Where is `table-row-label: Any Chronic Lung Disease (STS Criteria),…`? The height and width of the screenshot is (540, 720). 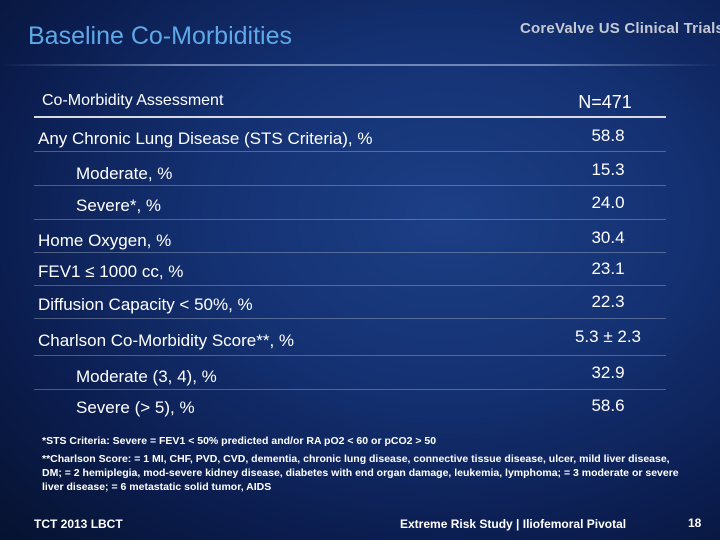
table-row-label: Any Chronic Lung Disease (STS Criteria),… is located at coordinates (205, 138).